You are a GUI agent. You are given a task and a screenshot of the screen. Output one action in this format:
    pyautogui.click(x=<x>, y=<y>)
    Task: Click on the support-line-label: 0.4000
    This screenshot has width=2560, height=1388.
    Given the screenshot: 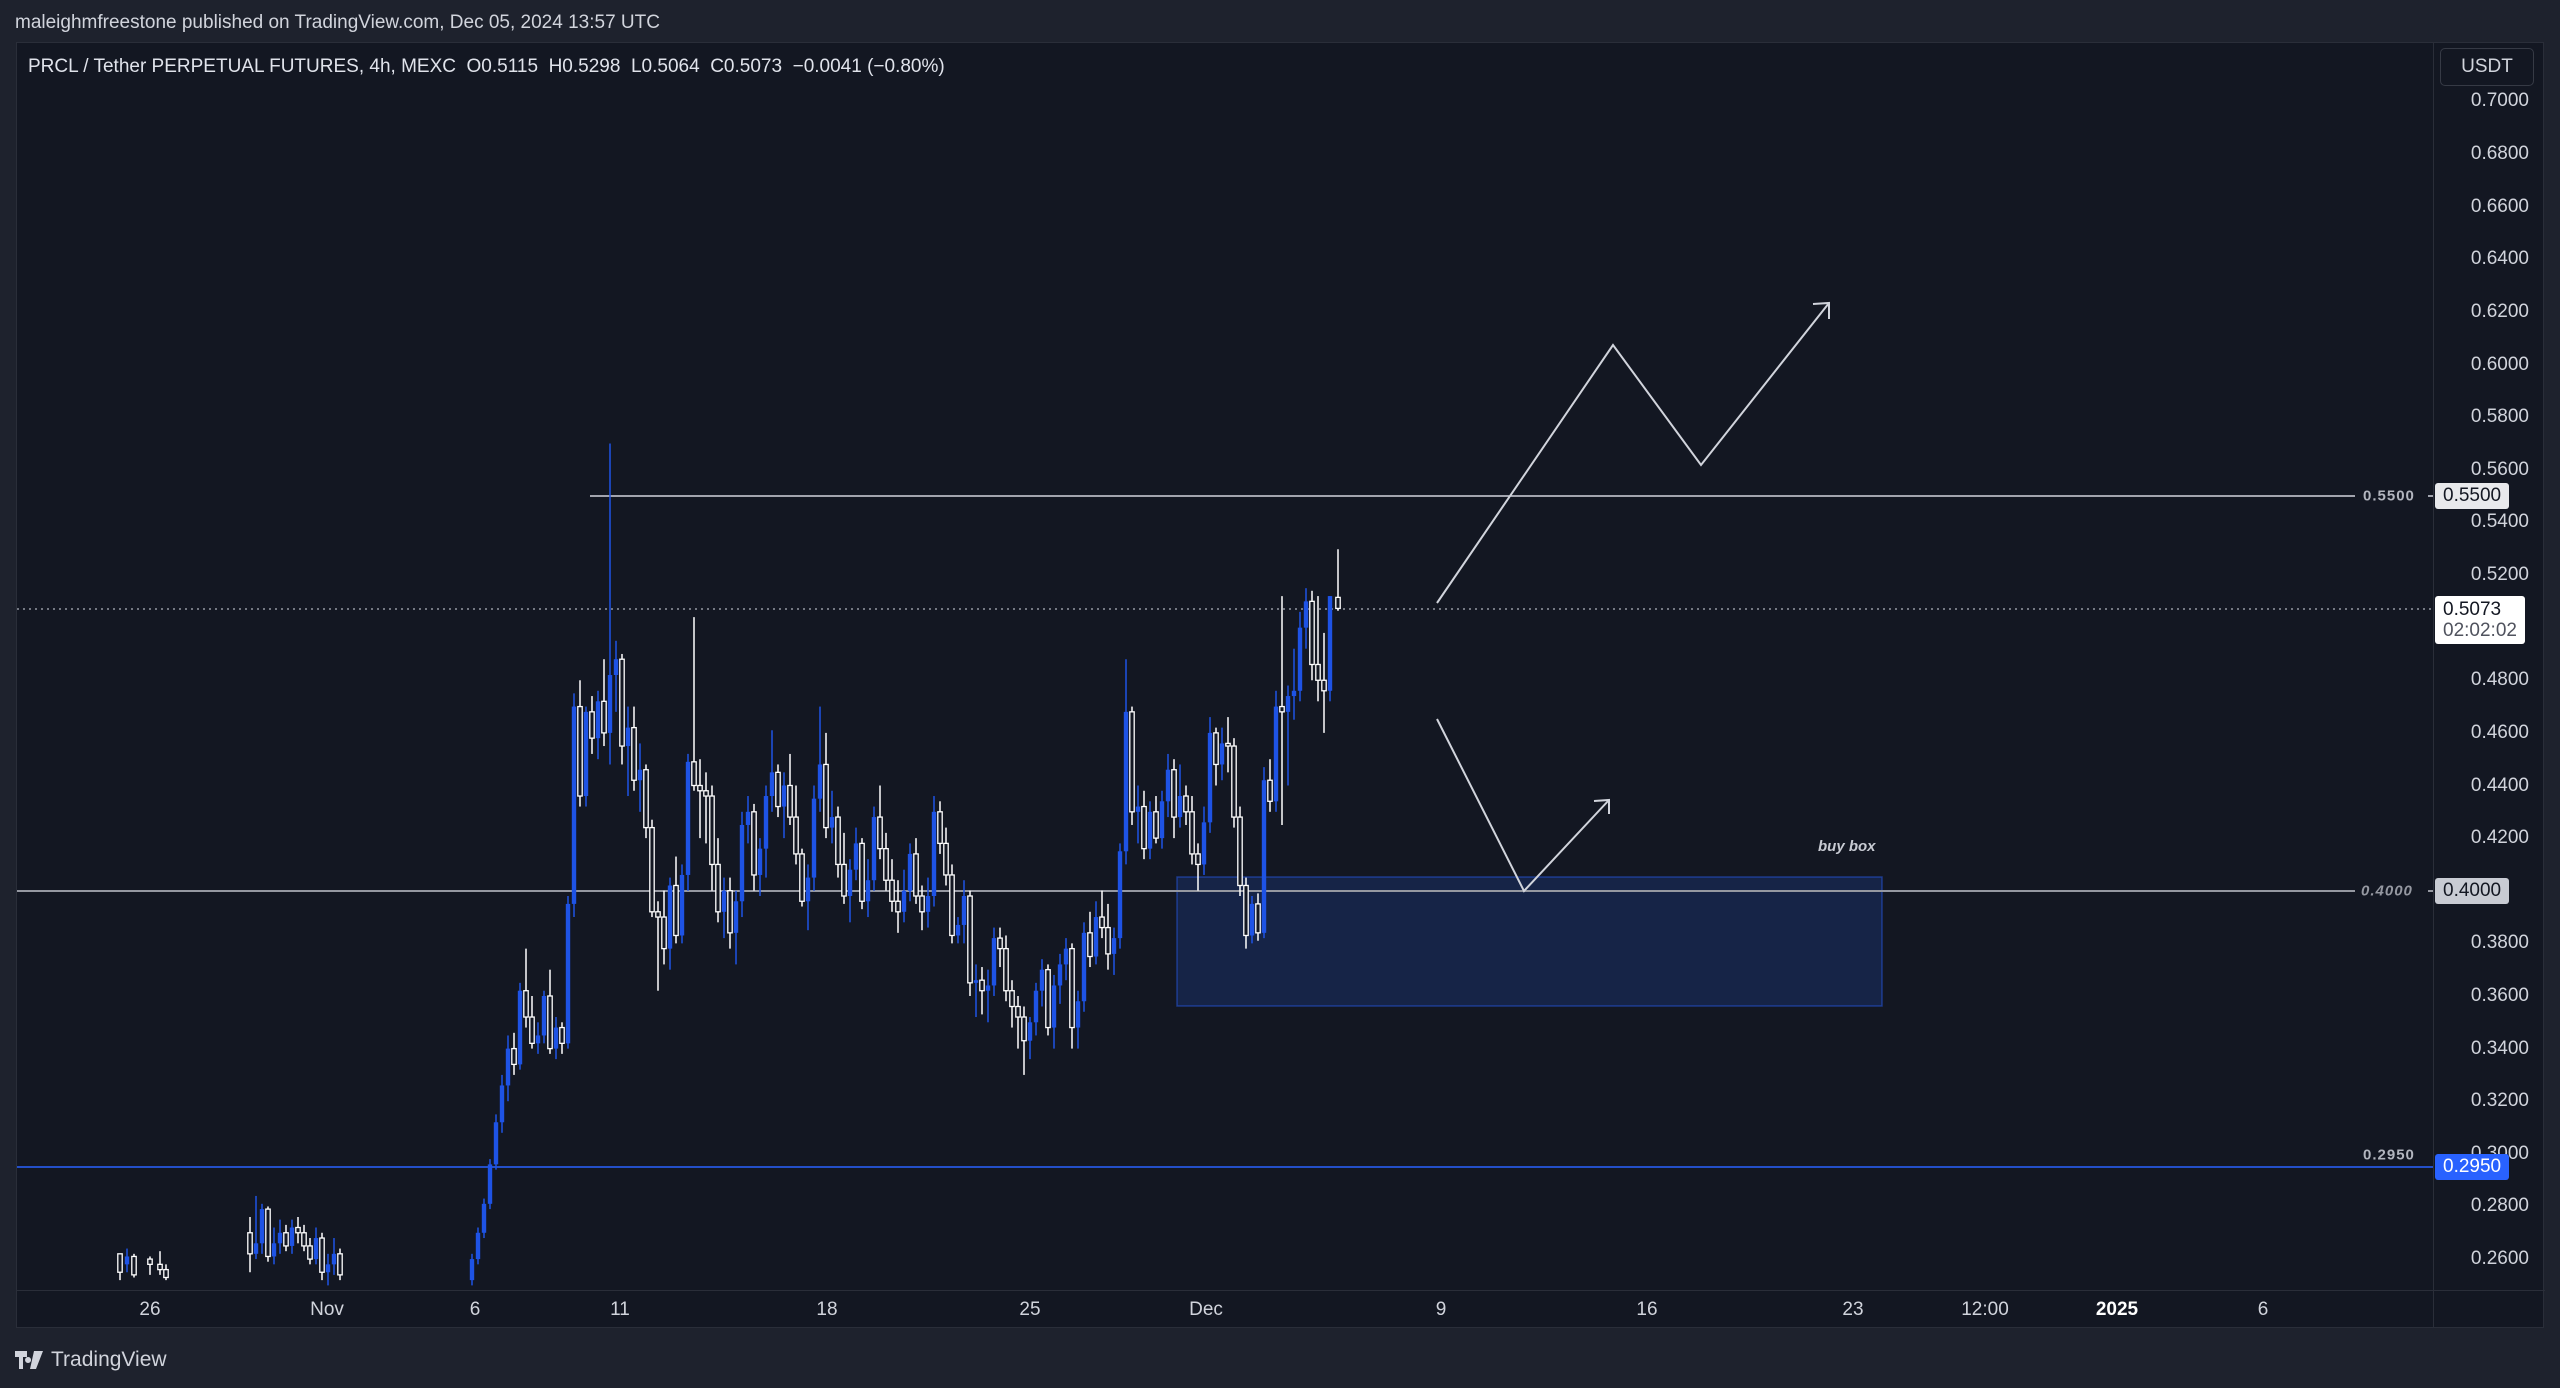 What is the action you would take?
    pyautogui.click(x=2387, y=891)
    